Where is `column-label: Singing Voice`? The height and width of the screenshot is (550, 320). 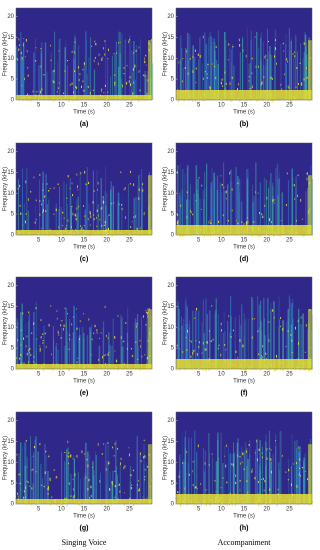
column-label: Singing Voice is located at coordinates (84, 542).